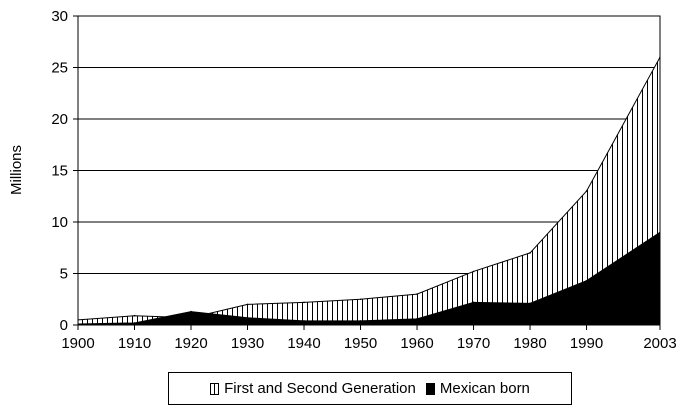 The width and height of the screenshot is (683, 409). I want to click on y-tick-label: 20, so click(59, 119).